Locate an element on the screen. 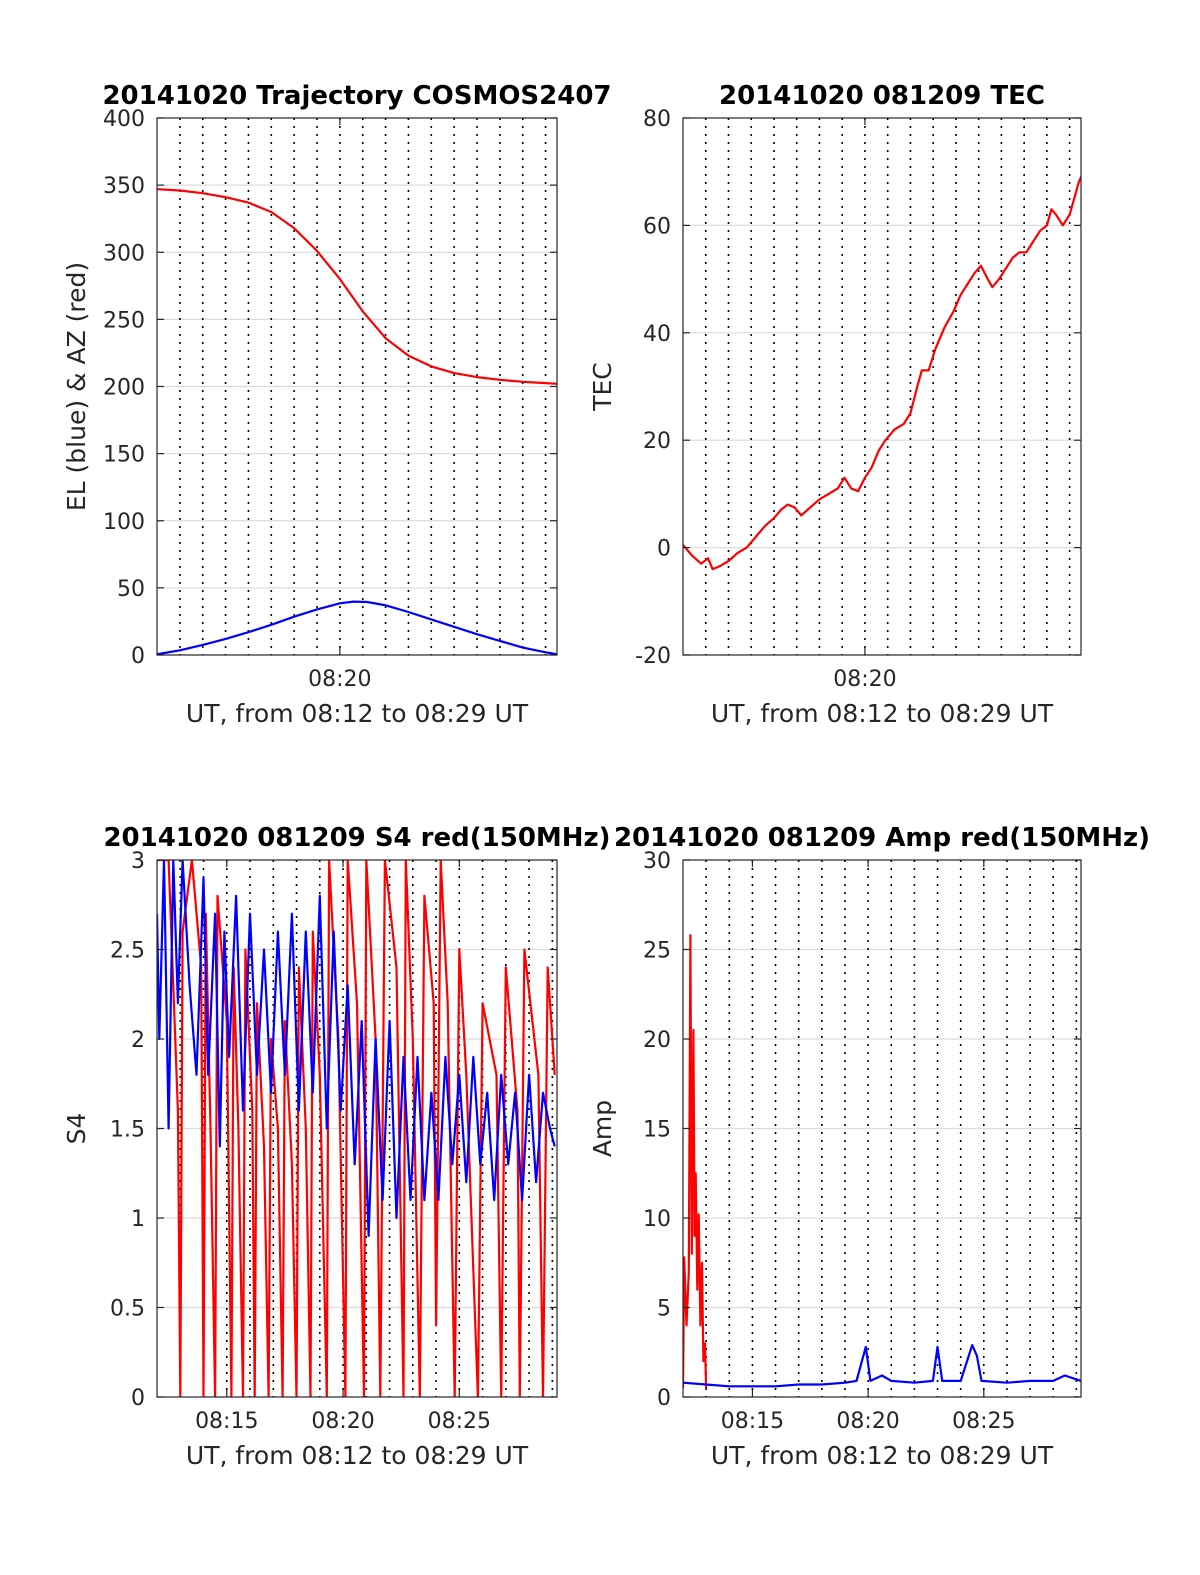  y-tick-label: 80 is located at coordinates (657, 119).